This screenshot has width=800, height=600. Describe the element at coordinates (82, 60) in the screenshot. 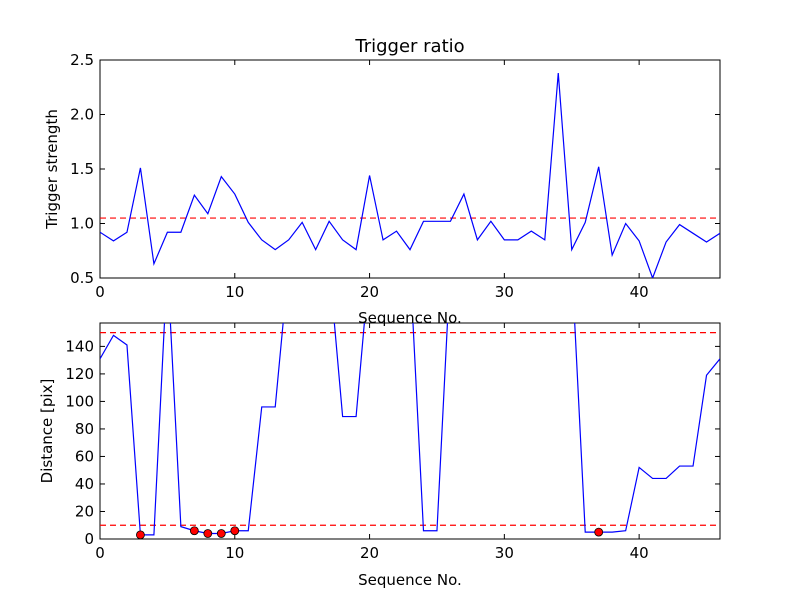

I see `top-y-tick-label: 2.5` at that location.